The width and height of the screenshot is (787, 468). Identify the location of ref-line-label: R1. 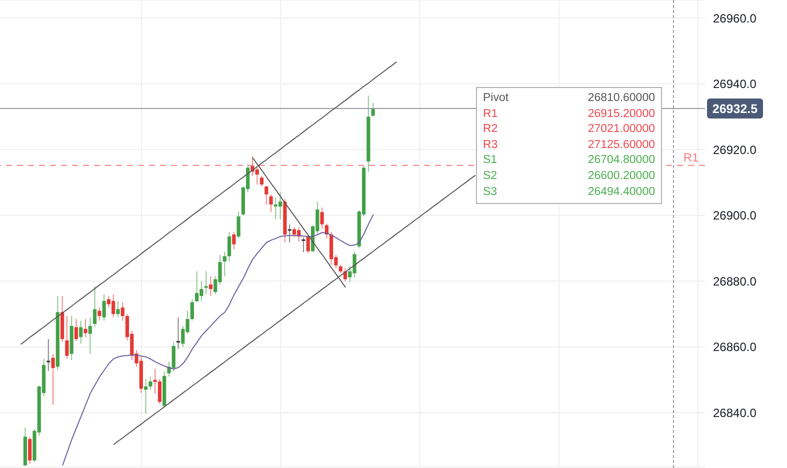
(691, 157).